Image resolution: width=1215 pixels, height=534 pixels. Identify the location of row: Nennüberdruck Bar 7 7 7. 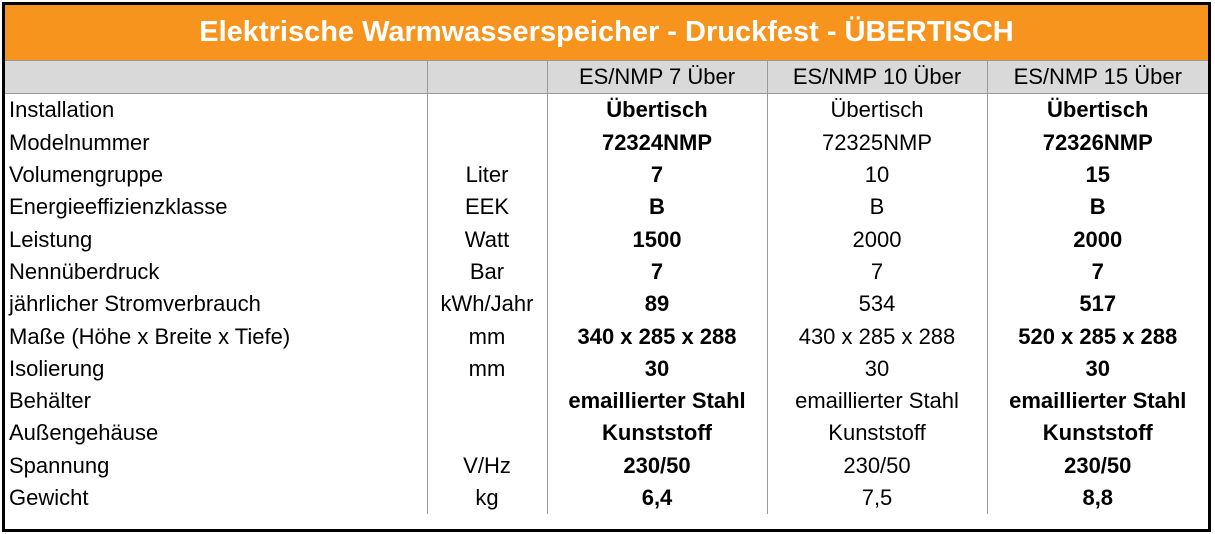
(606, 272).